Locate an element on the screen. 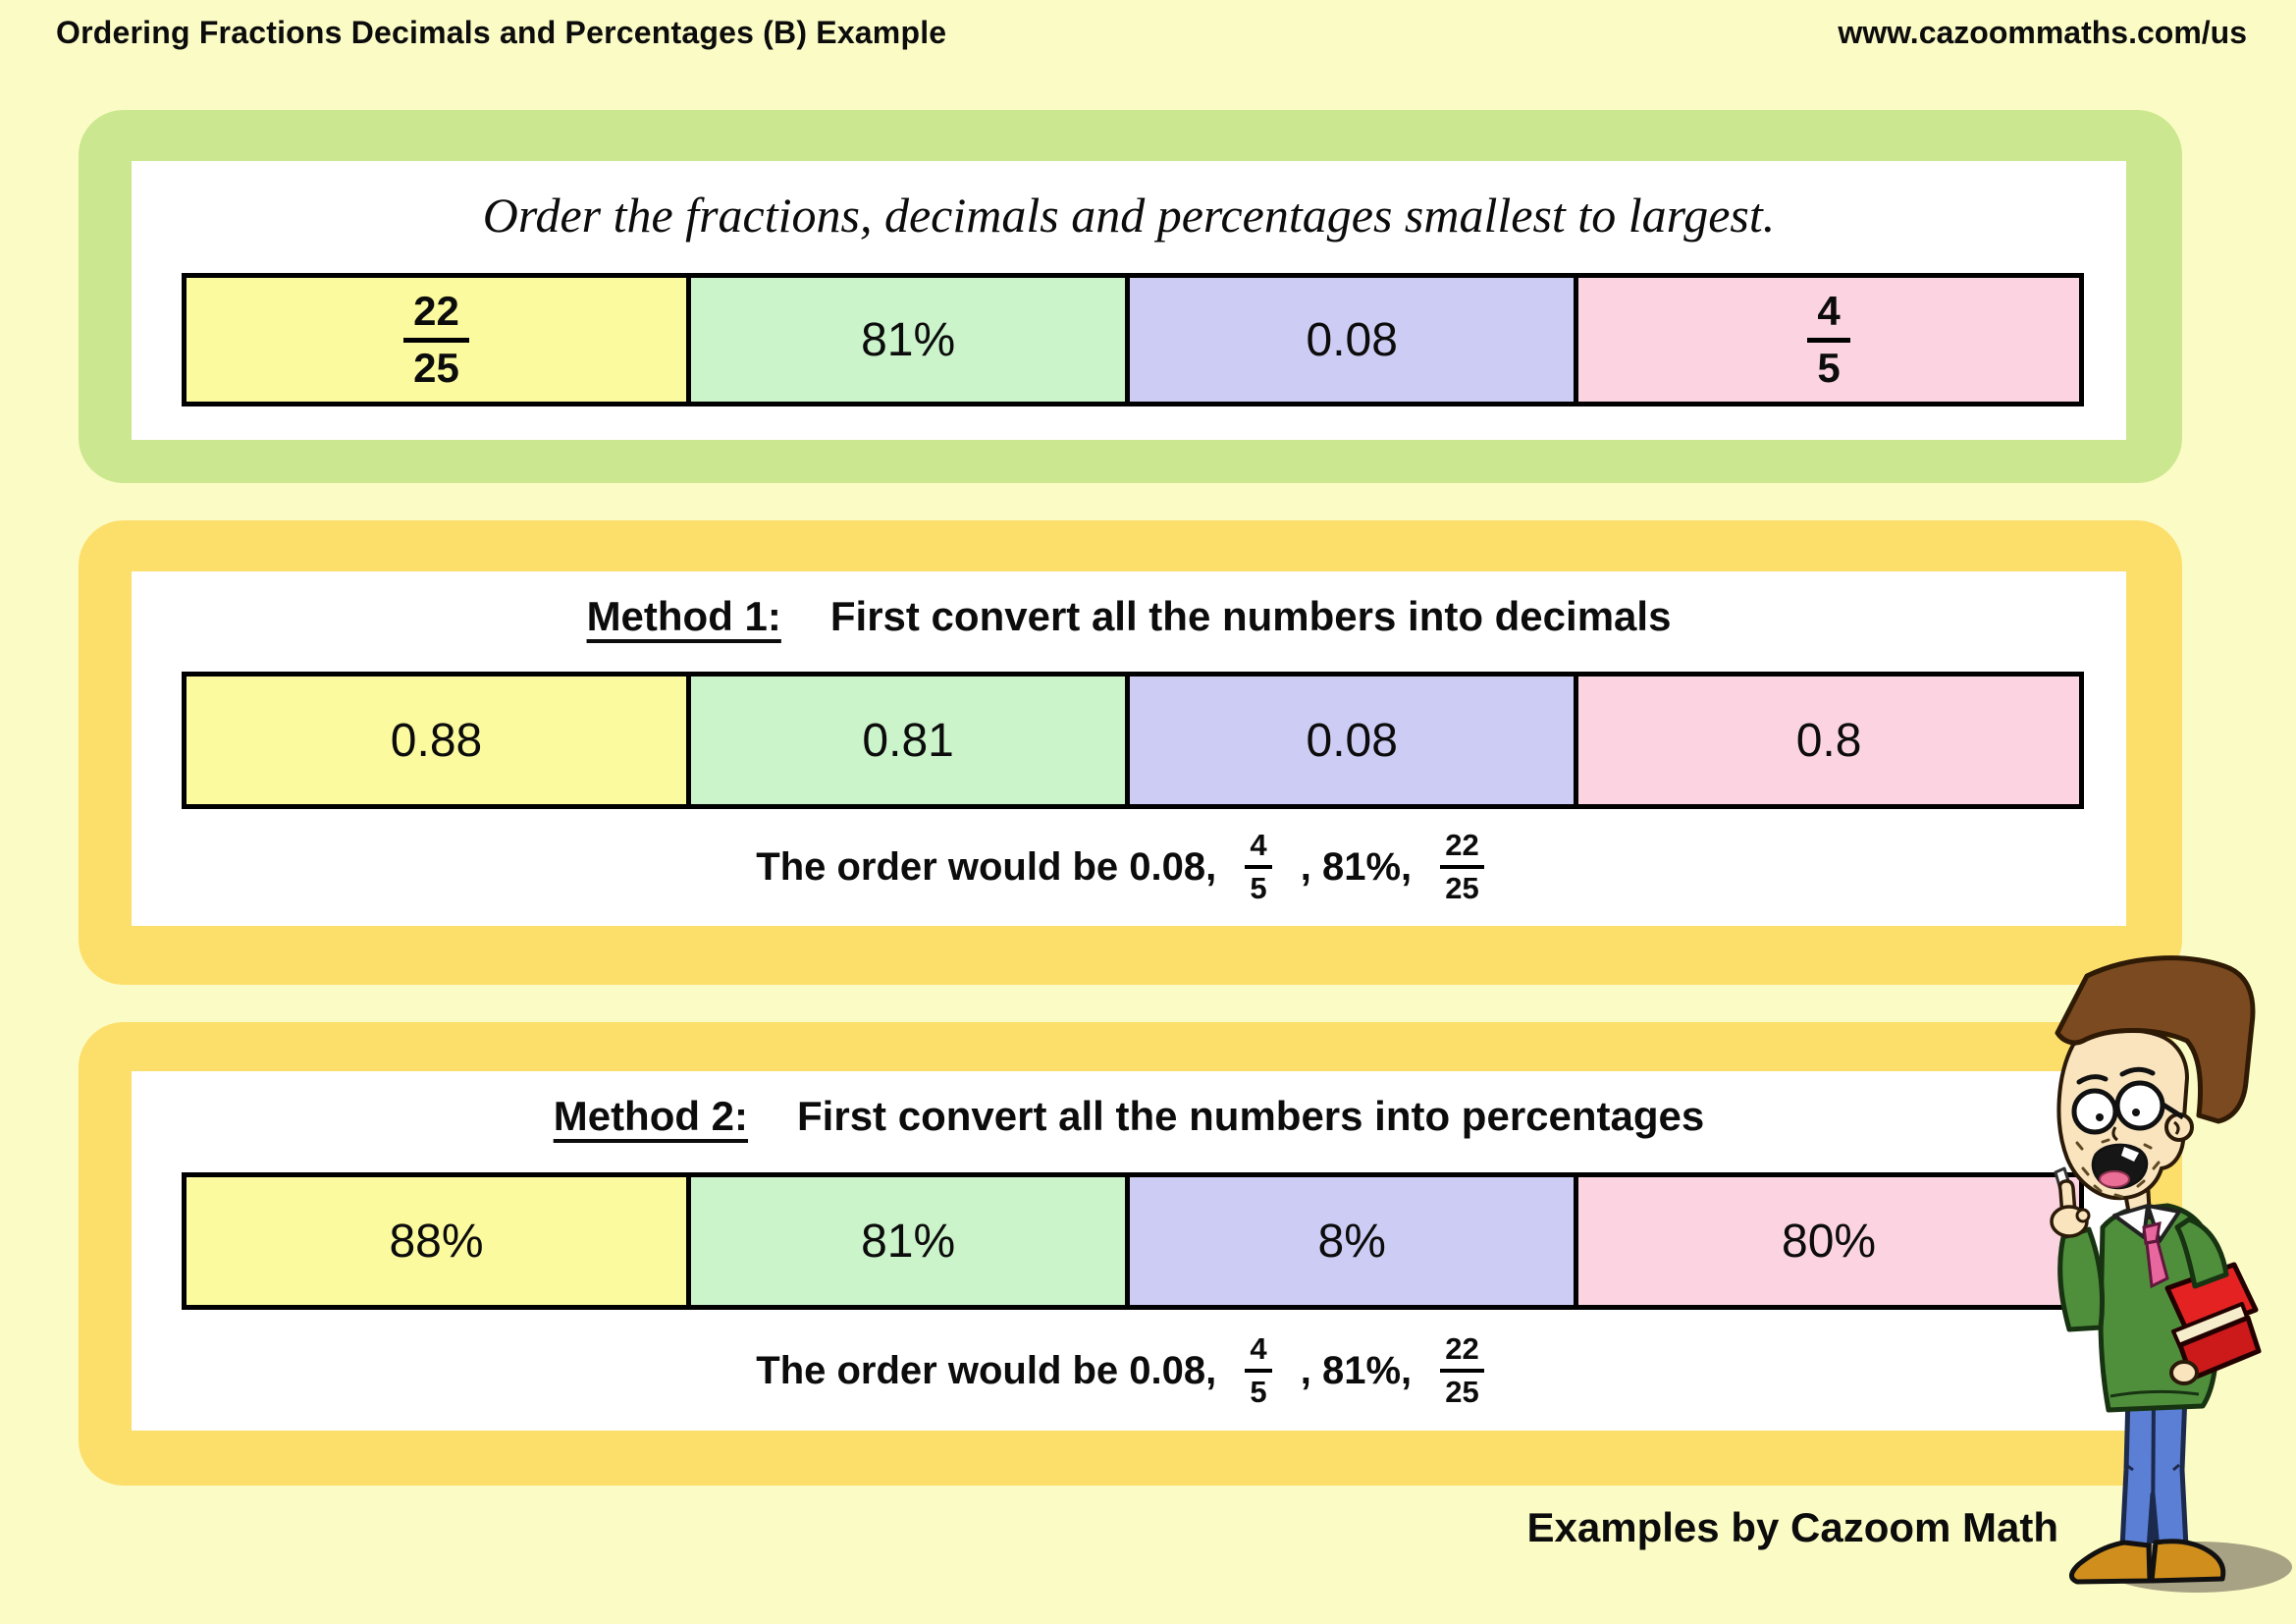  footer-credit: Examples by Cazoom Math is located at coordinates (1792, 1527).